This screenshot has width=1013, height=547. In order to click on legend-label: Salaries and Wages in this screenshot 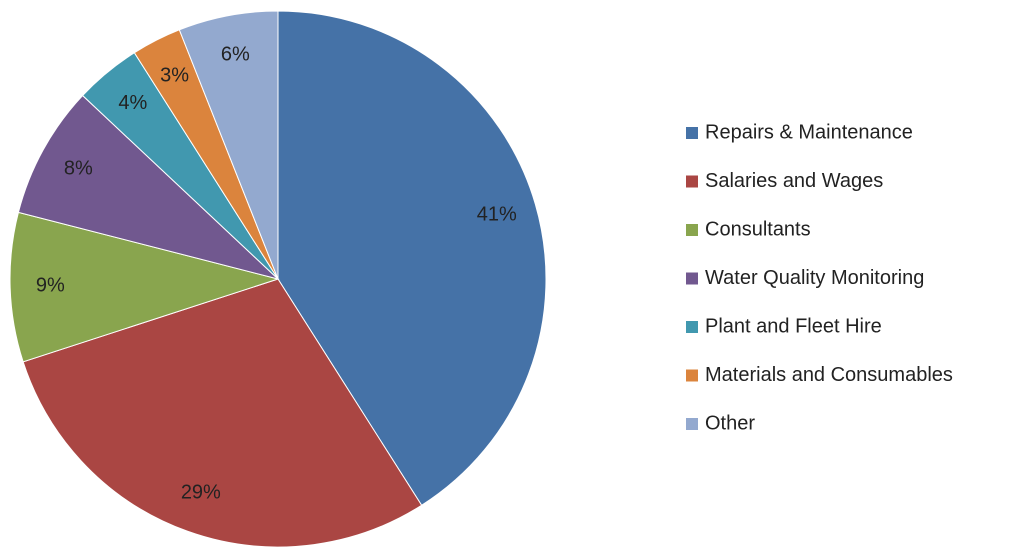, I will do `click(794, 181)`.